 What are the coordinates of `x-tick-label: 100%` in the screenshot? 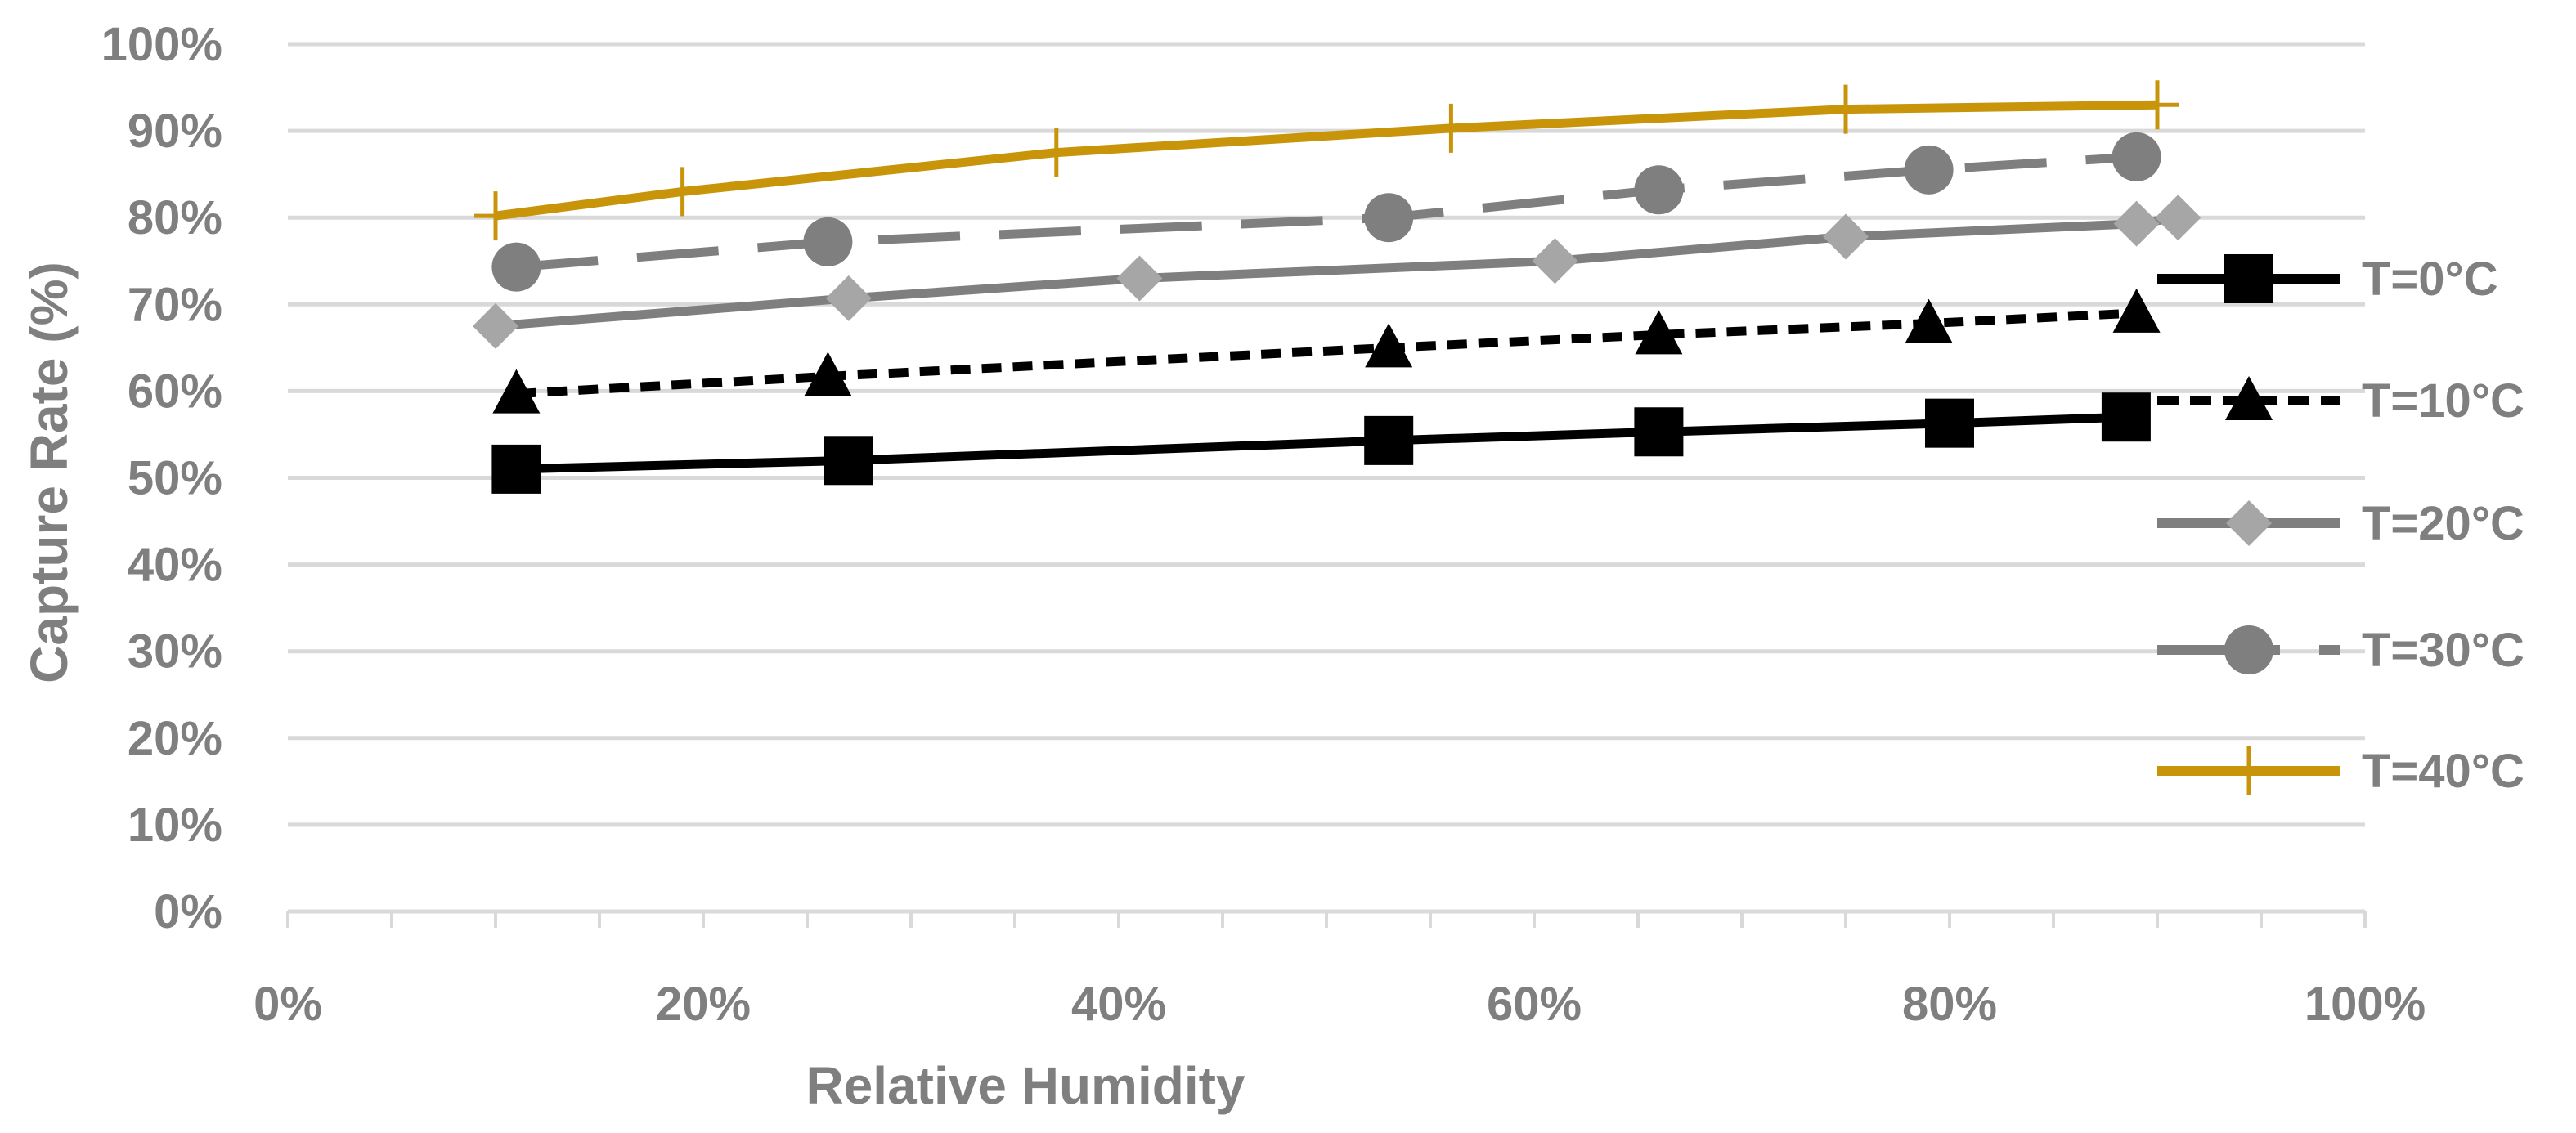 It's located at (2365, 1004).